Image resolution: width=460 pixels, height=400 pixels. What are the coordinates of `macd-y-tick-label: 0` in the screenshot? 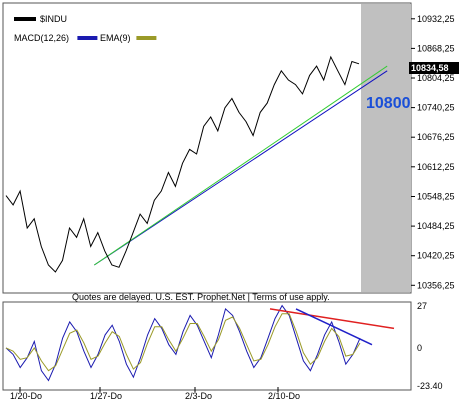 It's located at (419, 348).